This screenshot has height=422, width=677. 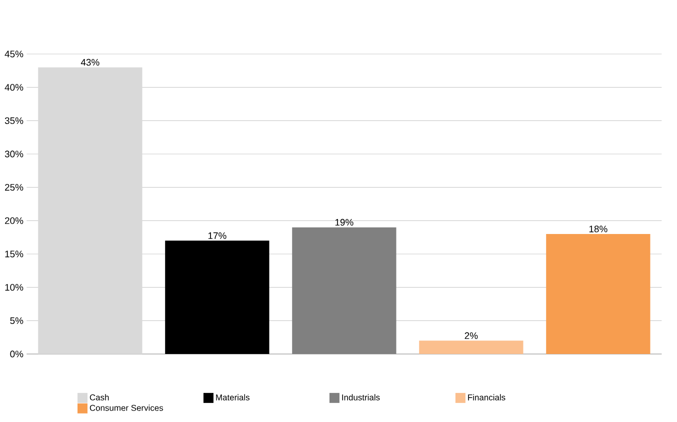 I want to click on y-tick-label: 35%, so click(x=14, y=120).